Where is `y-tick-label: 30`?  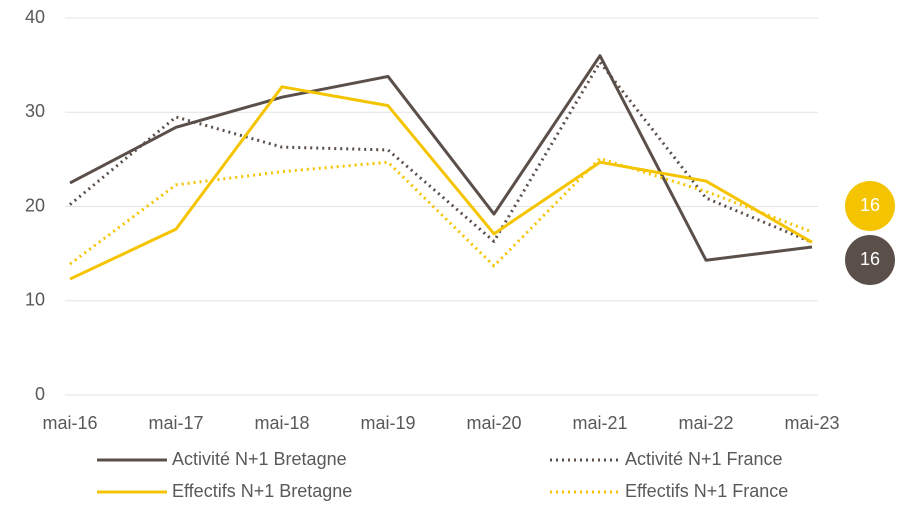 y-tick-label: 30 is located at coordinates (35, 111).